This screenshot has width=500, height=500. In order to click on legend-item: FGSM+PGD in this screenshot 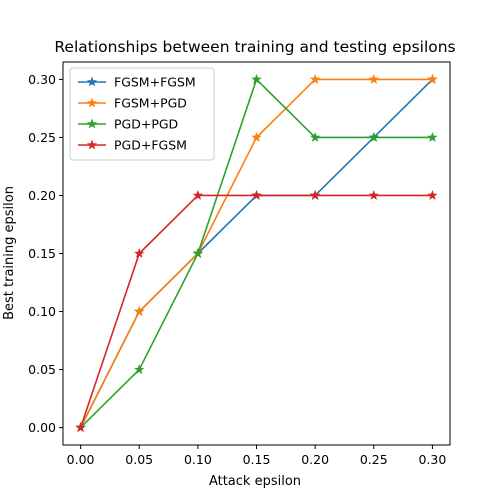, I will do `click(132, 103)`.